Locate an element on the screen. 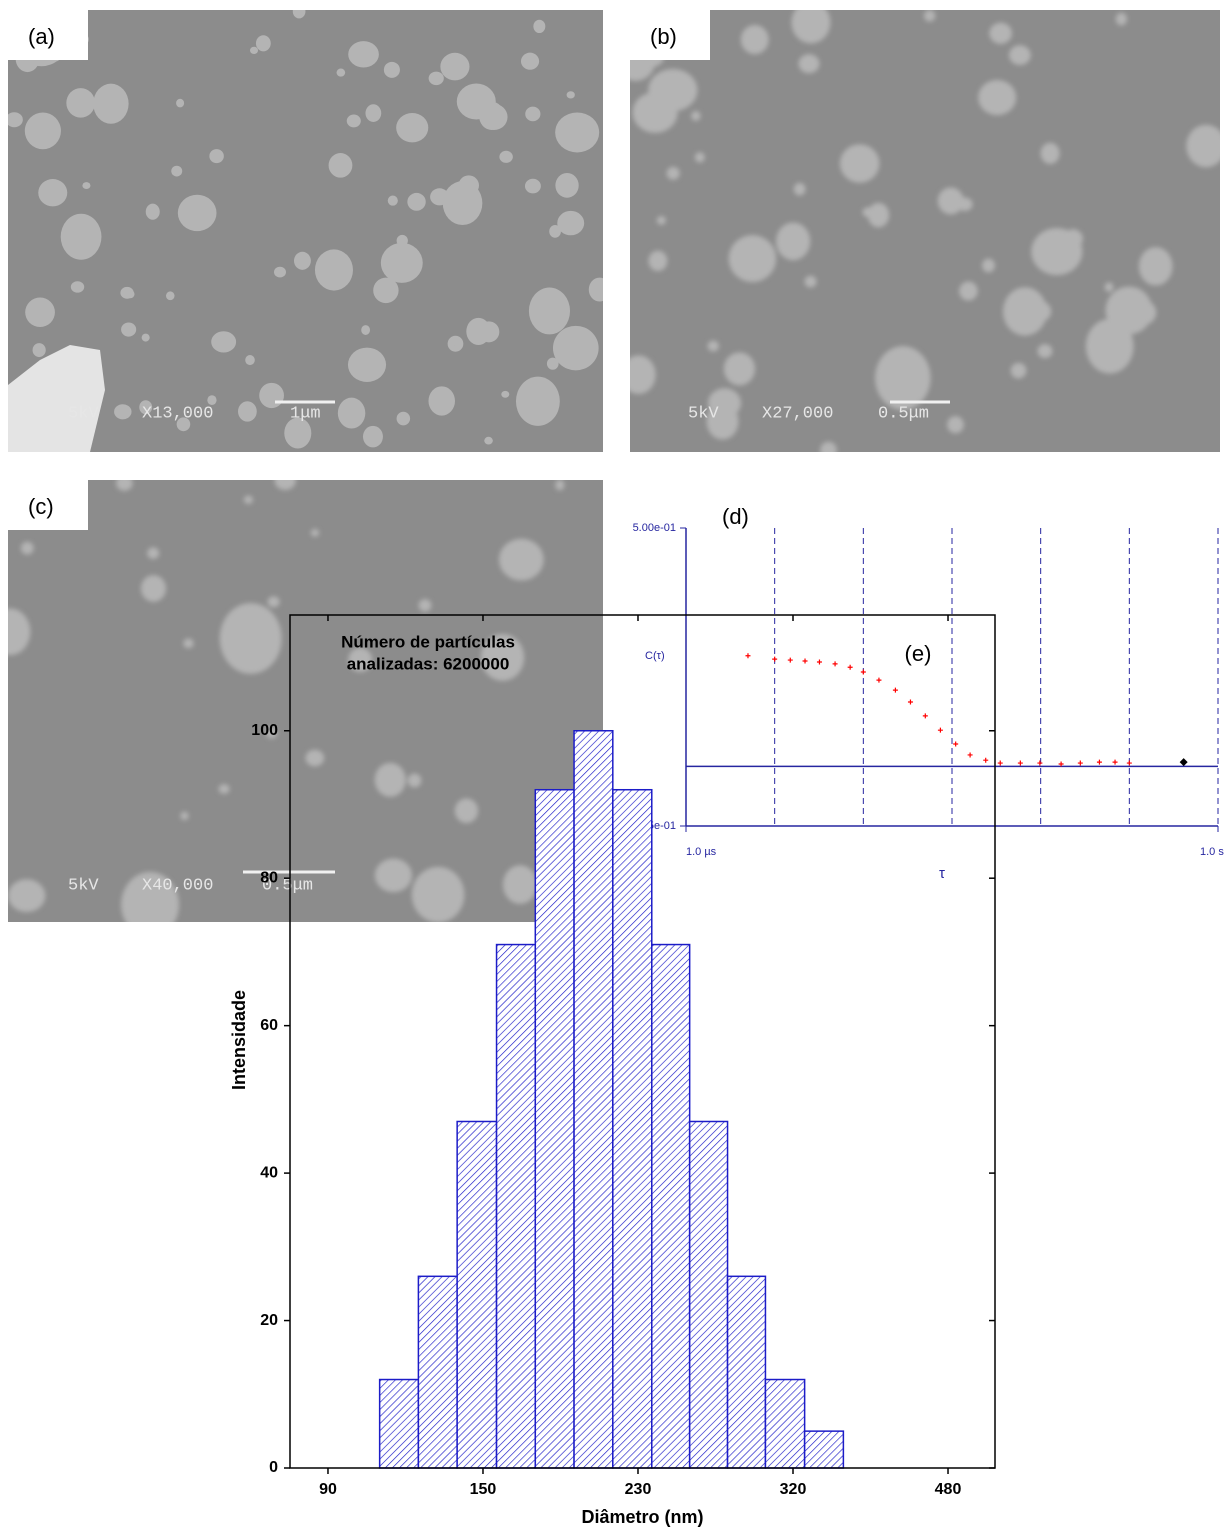 The width and height of the screenshot is (1225, 1538). particles is located at coordinates (300, 701).